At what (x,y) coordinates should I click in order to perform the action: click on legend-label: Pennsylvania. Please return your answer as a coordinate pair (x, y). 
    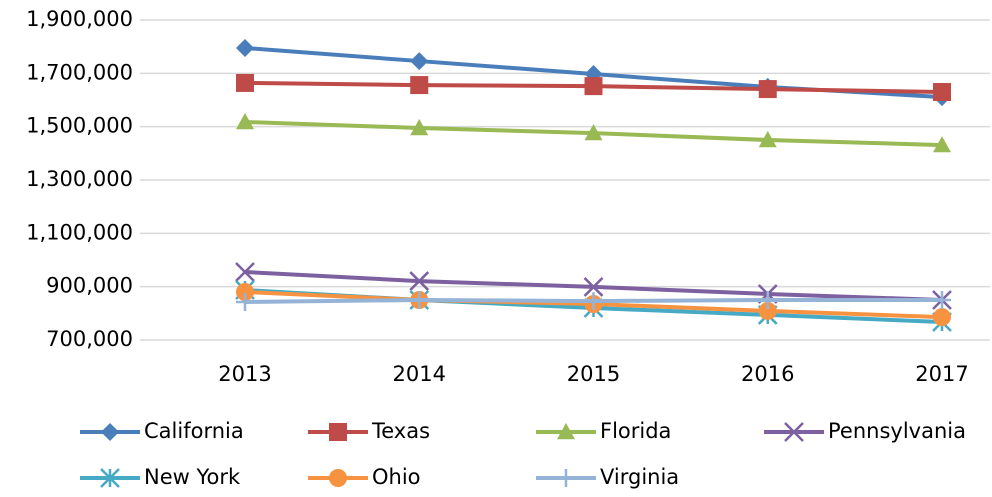
    Looking at the image, I should click on (897, 431).